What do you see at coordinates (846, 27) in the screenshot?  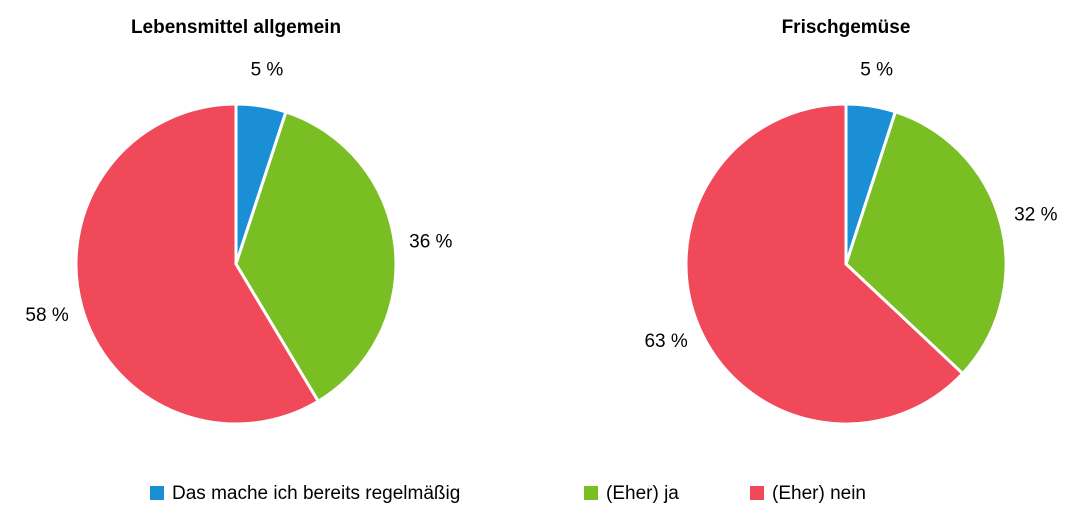 I see `chart-title: Frischgemüse` at bounding box center [846, 27].